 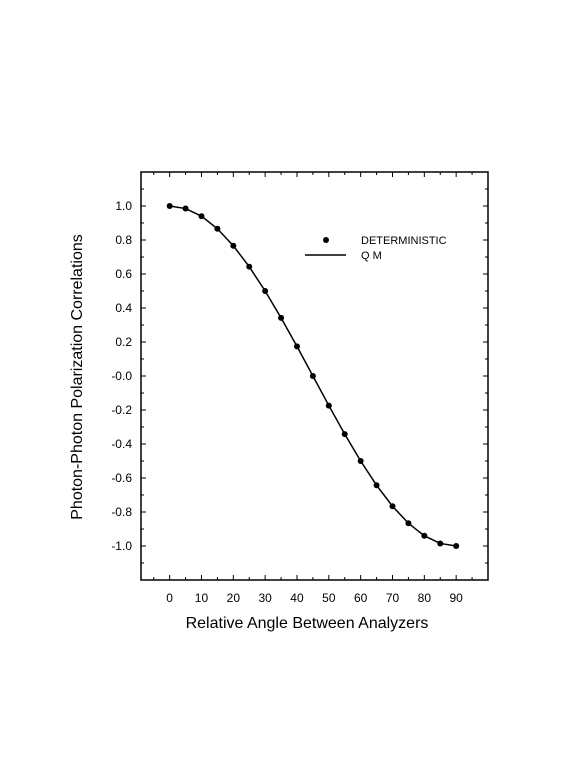 I want to click on y-tick-label: -0.2, so click(x=121, y=410).